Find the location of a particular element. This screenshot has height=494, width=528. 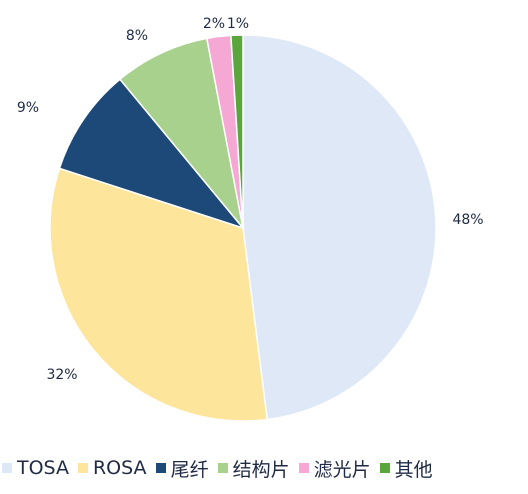

chart-legend: TOSA ROSA 尾纤 结构片 滤光片 其他 is located at coordinates (221, 468).